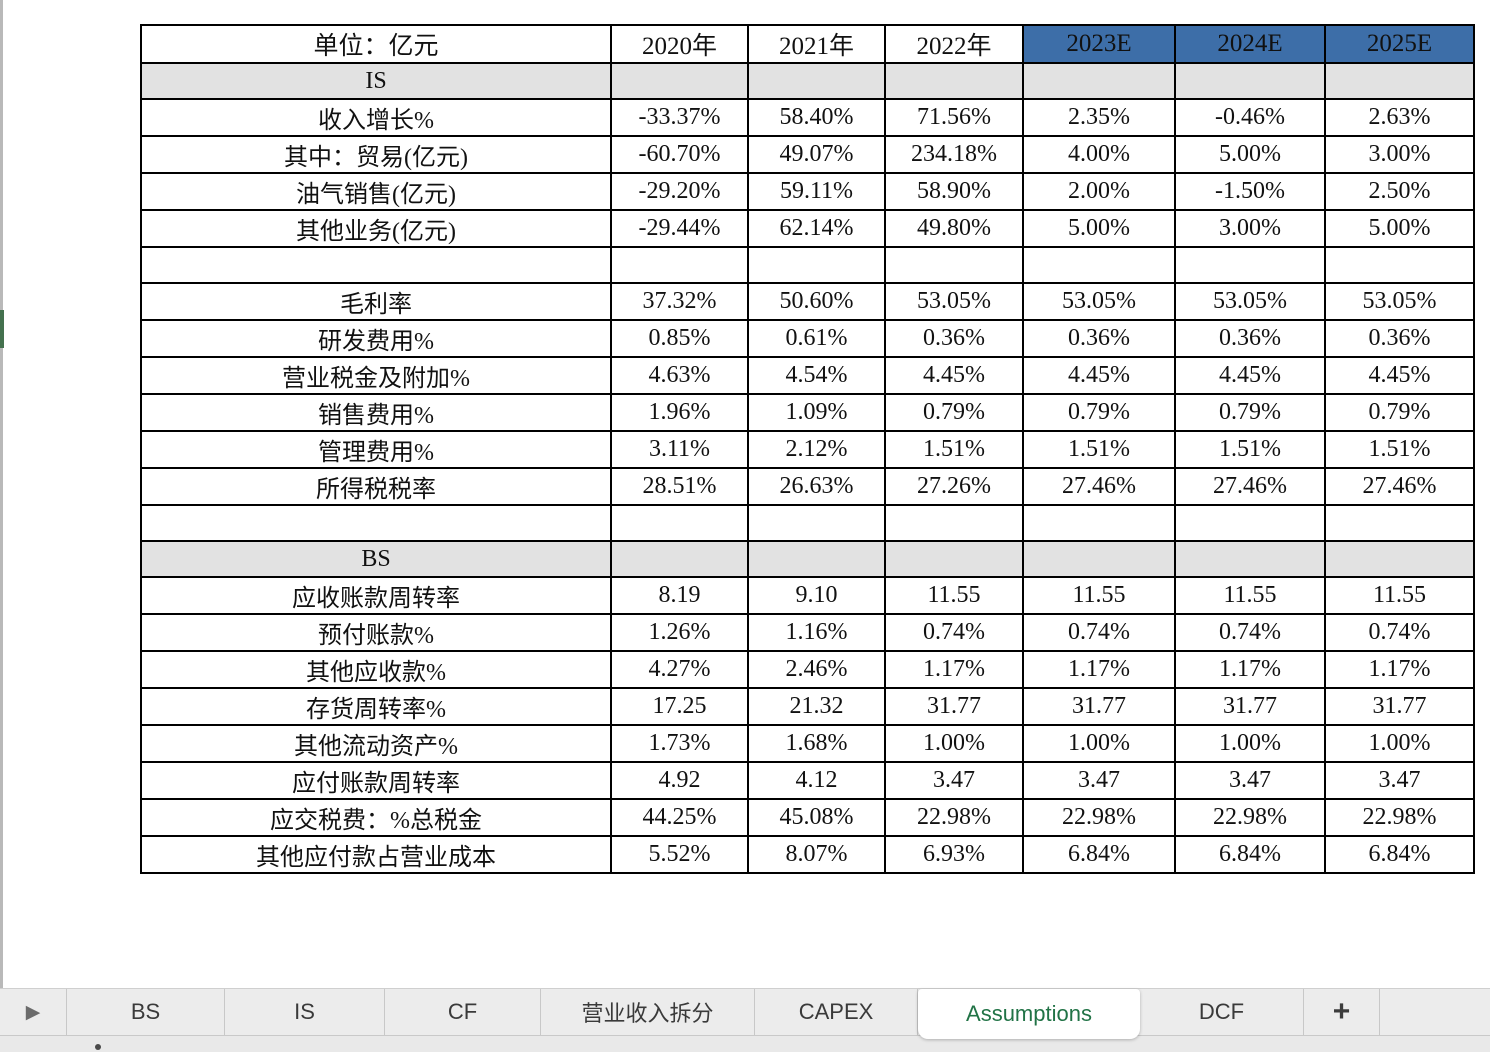 The height and width of the screenshot is (1052, 1490). I want to click on value-cell: 4.27%, so click(679, 669).